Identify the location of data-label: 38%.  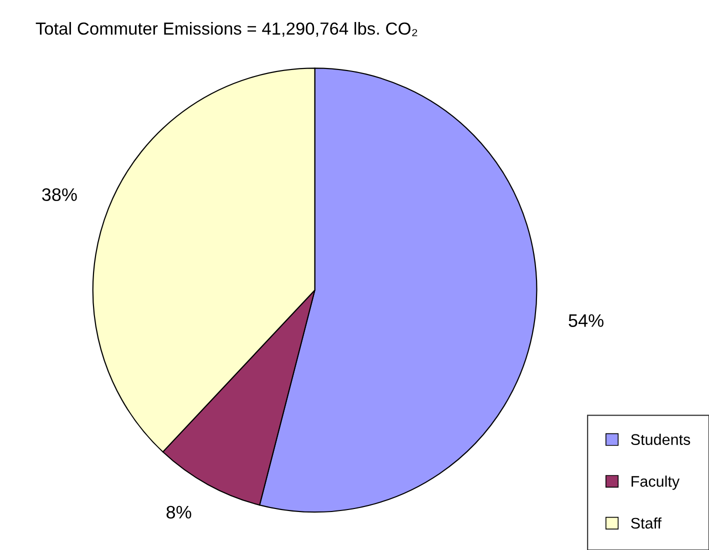
(59, 195).